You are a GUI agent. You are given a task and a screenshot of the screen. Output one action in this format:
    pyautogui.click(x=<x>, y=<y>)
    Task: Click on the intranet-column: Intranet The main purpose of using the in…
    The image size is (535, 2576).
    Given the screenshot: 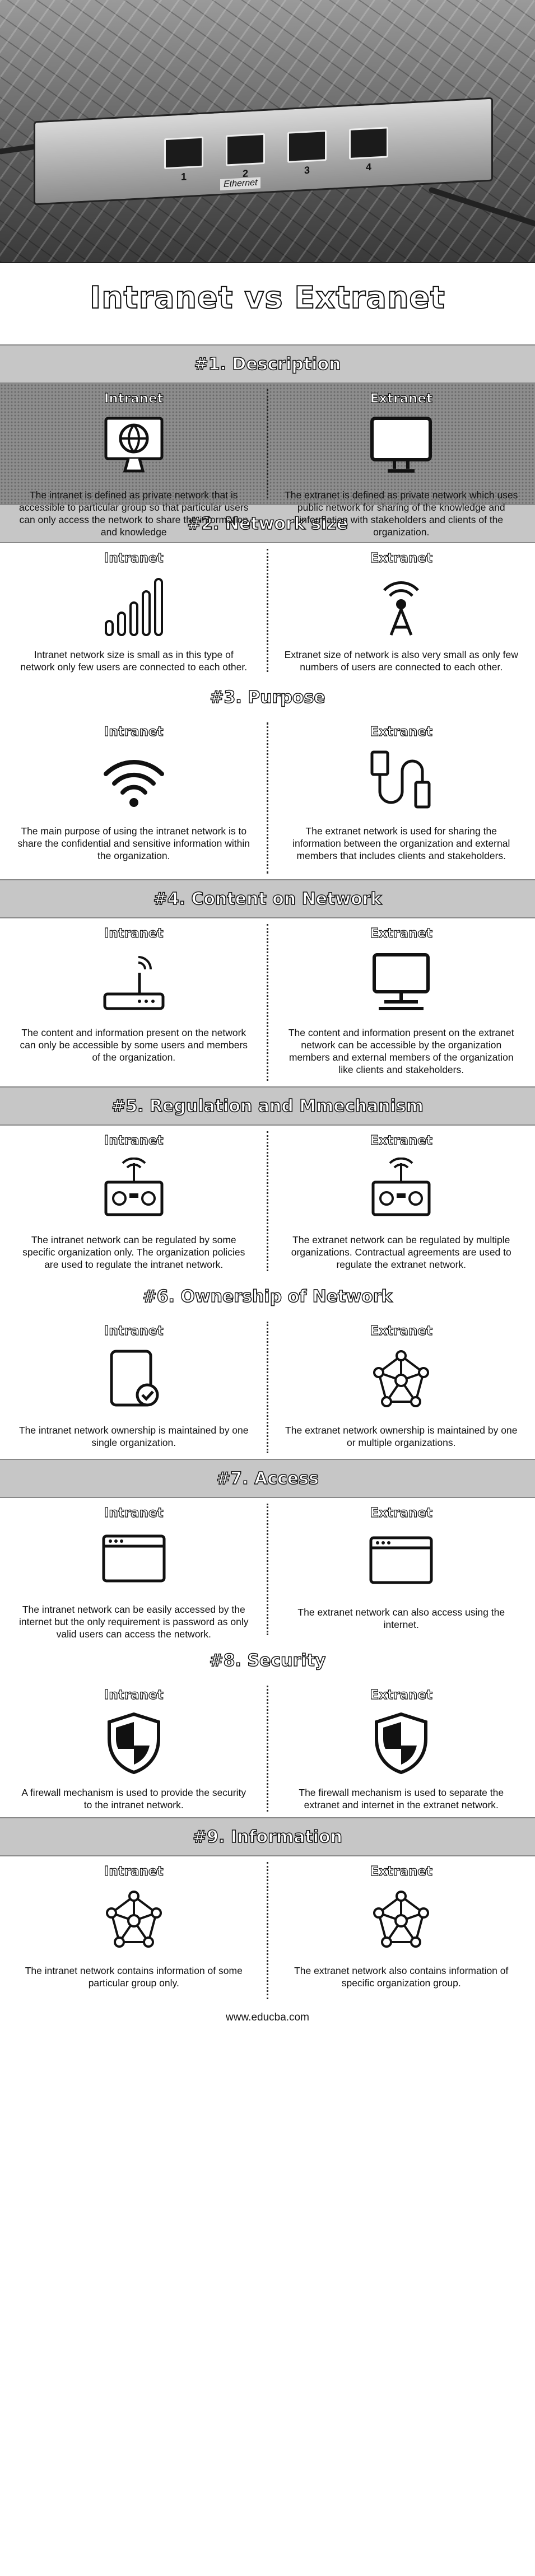 What is the action you would take?
    pyautogui.click(x=134, y=798)
    